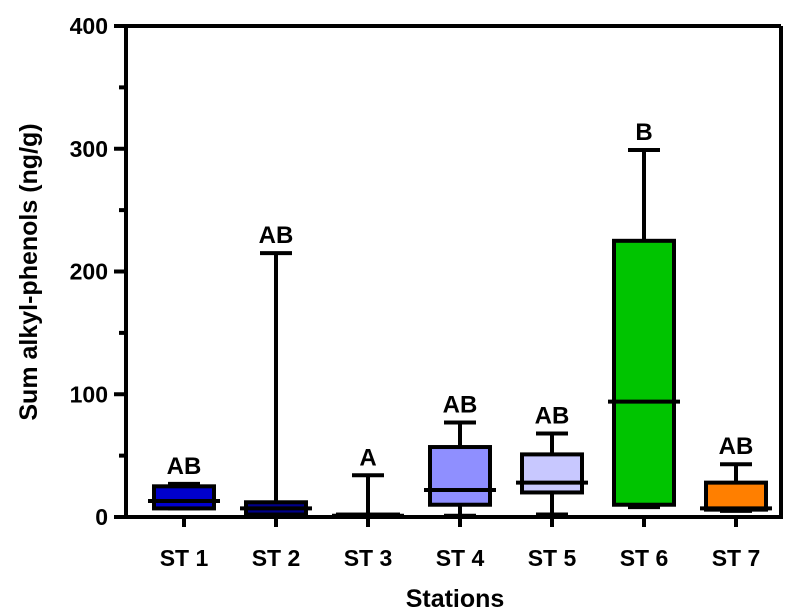 The image size is (787, 612). What do you see at coordinates (455, 598) in the screenshot?
I see `x-axis-label: Stations` at bounding box center [455, 598].